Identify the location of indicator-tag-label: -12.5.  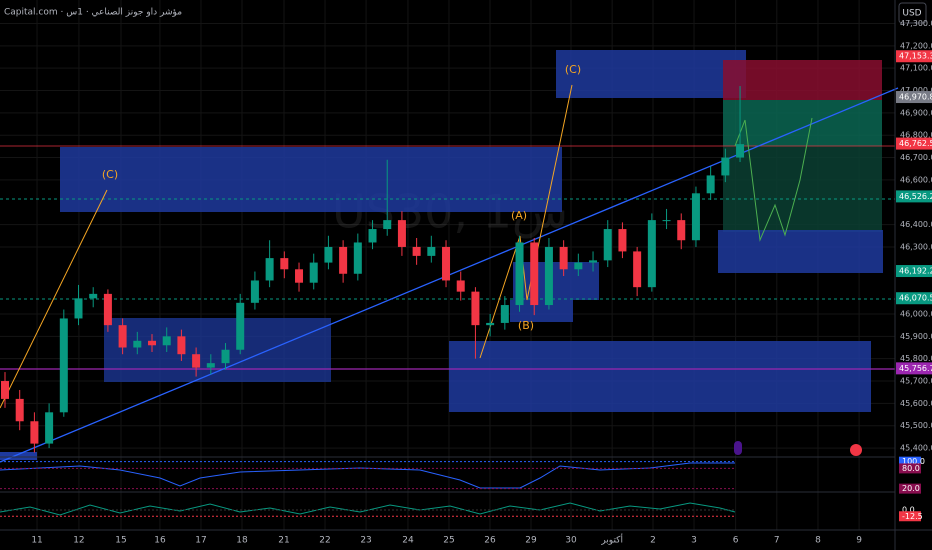
(912, 516).